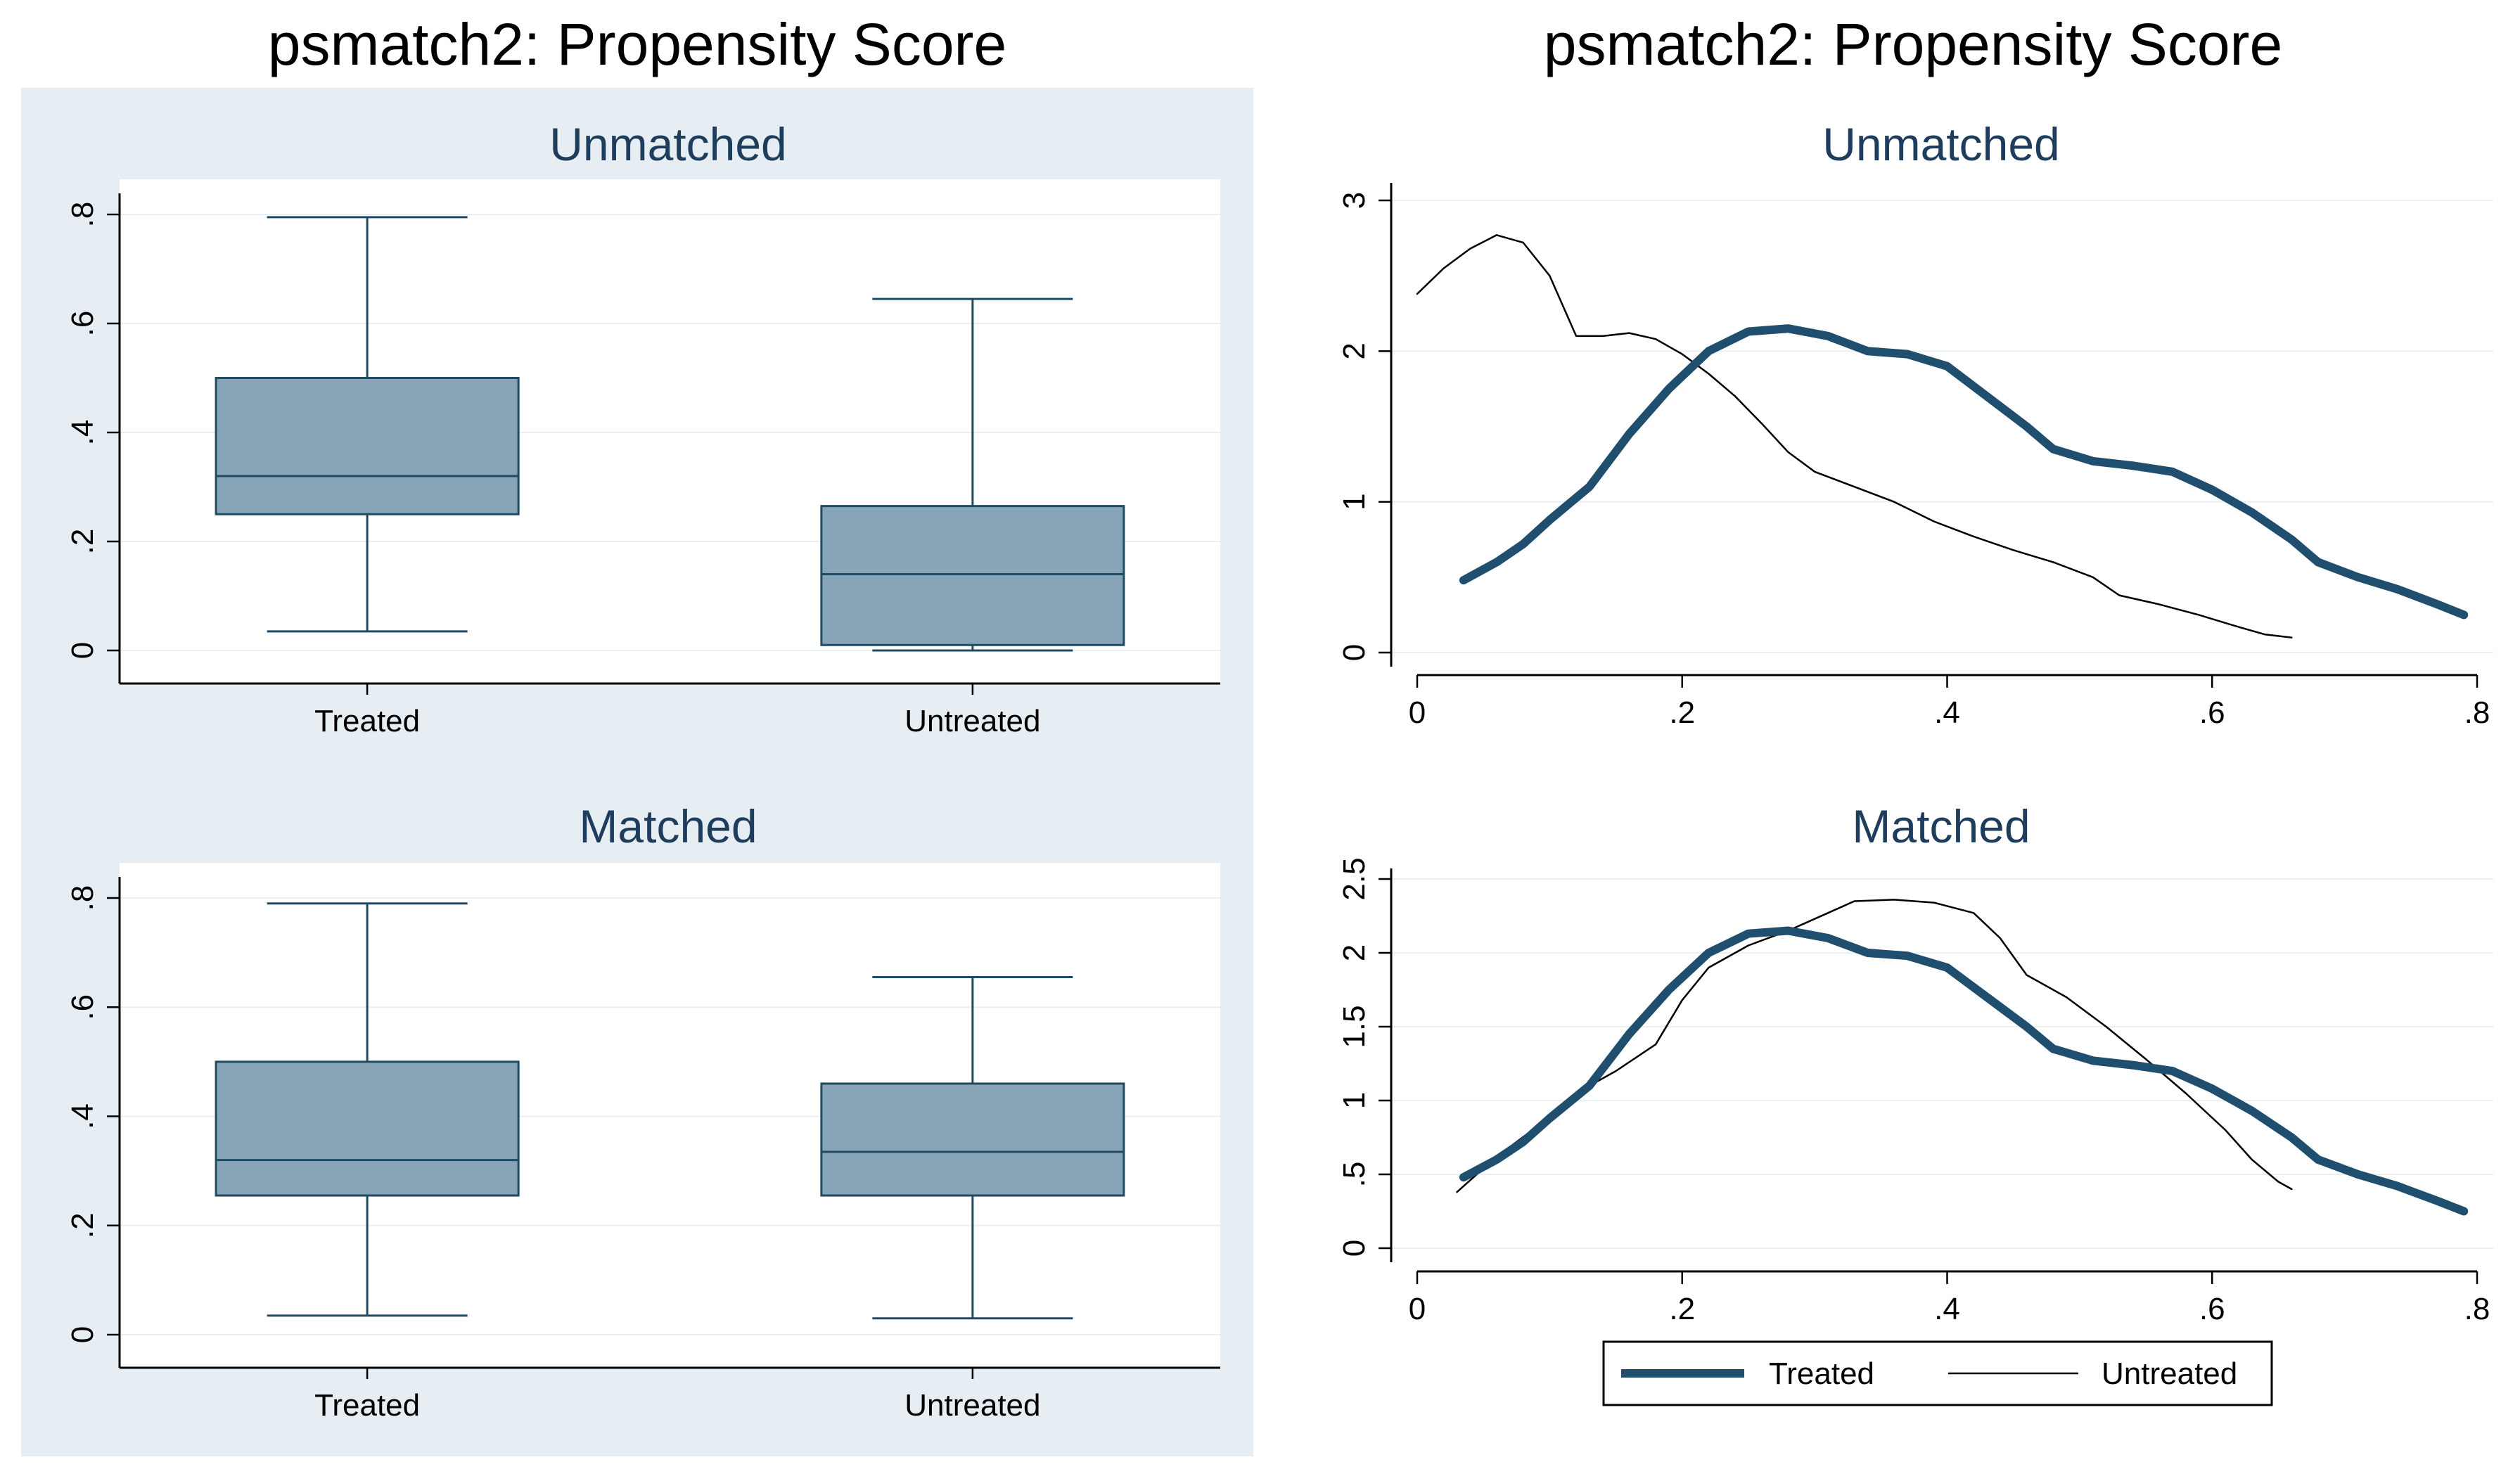 Image resolution: width=2520 pixels, height=1469 pixels. Describe the element at coordinates (1941, 144) in the screenshot. I see `density-unmatched-subtitle: Unmatched` at that location.